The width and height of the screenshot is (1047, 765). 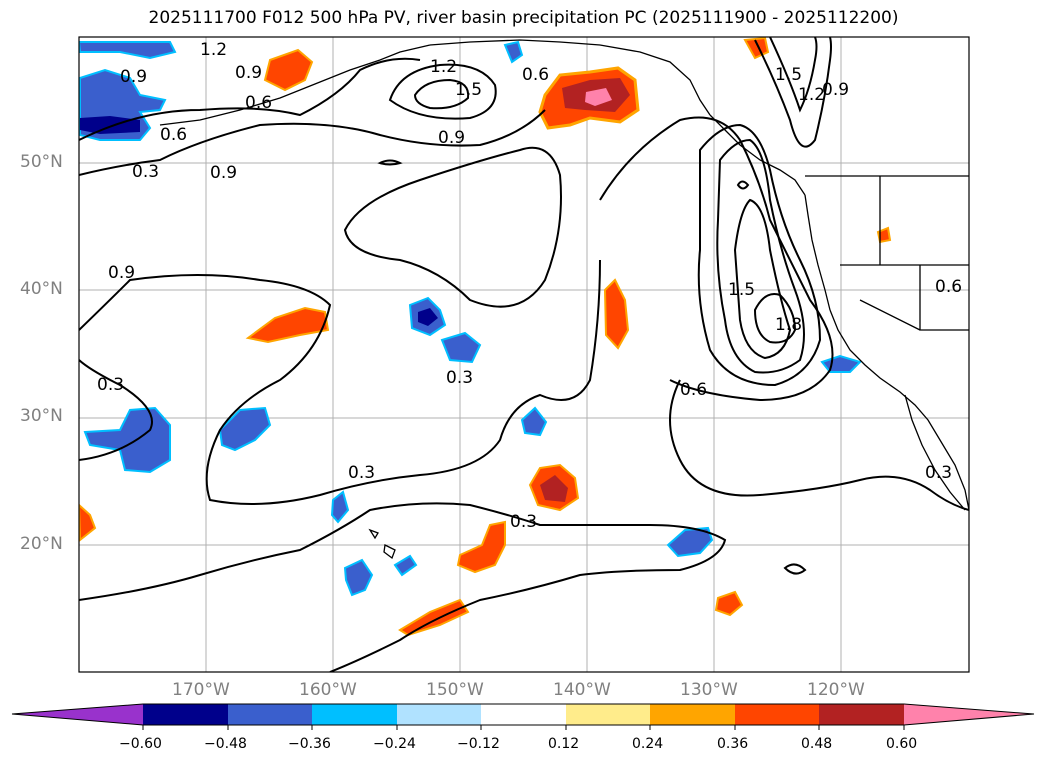 I want to click on precip-patch-pos-east, so click(x=616, y=314).